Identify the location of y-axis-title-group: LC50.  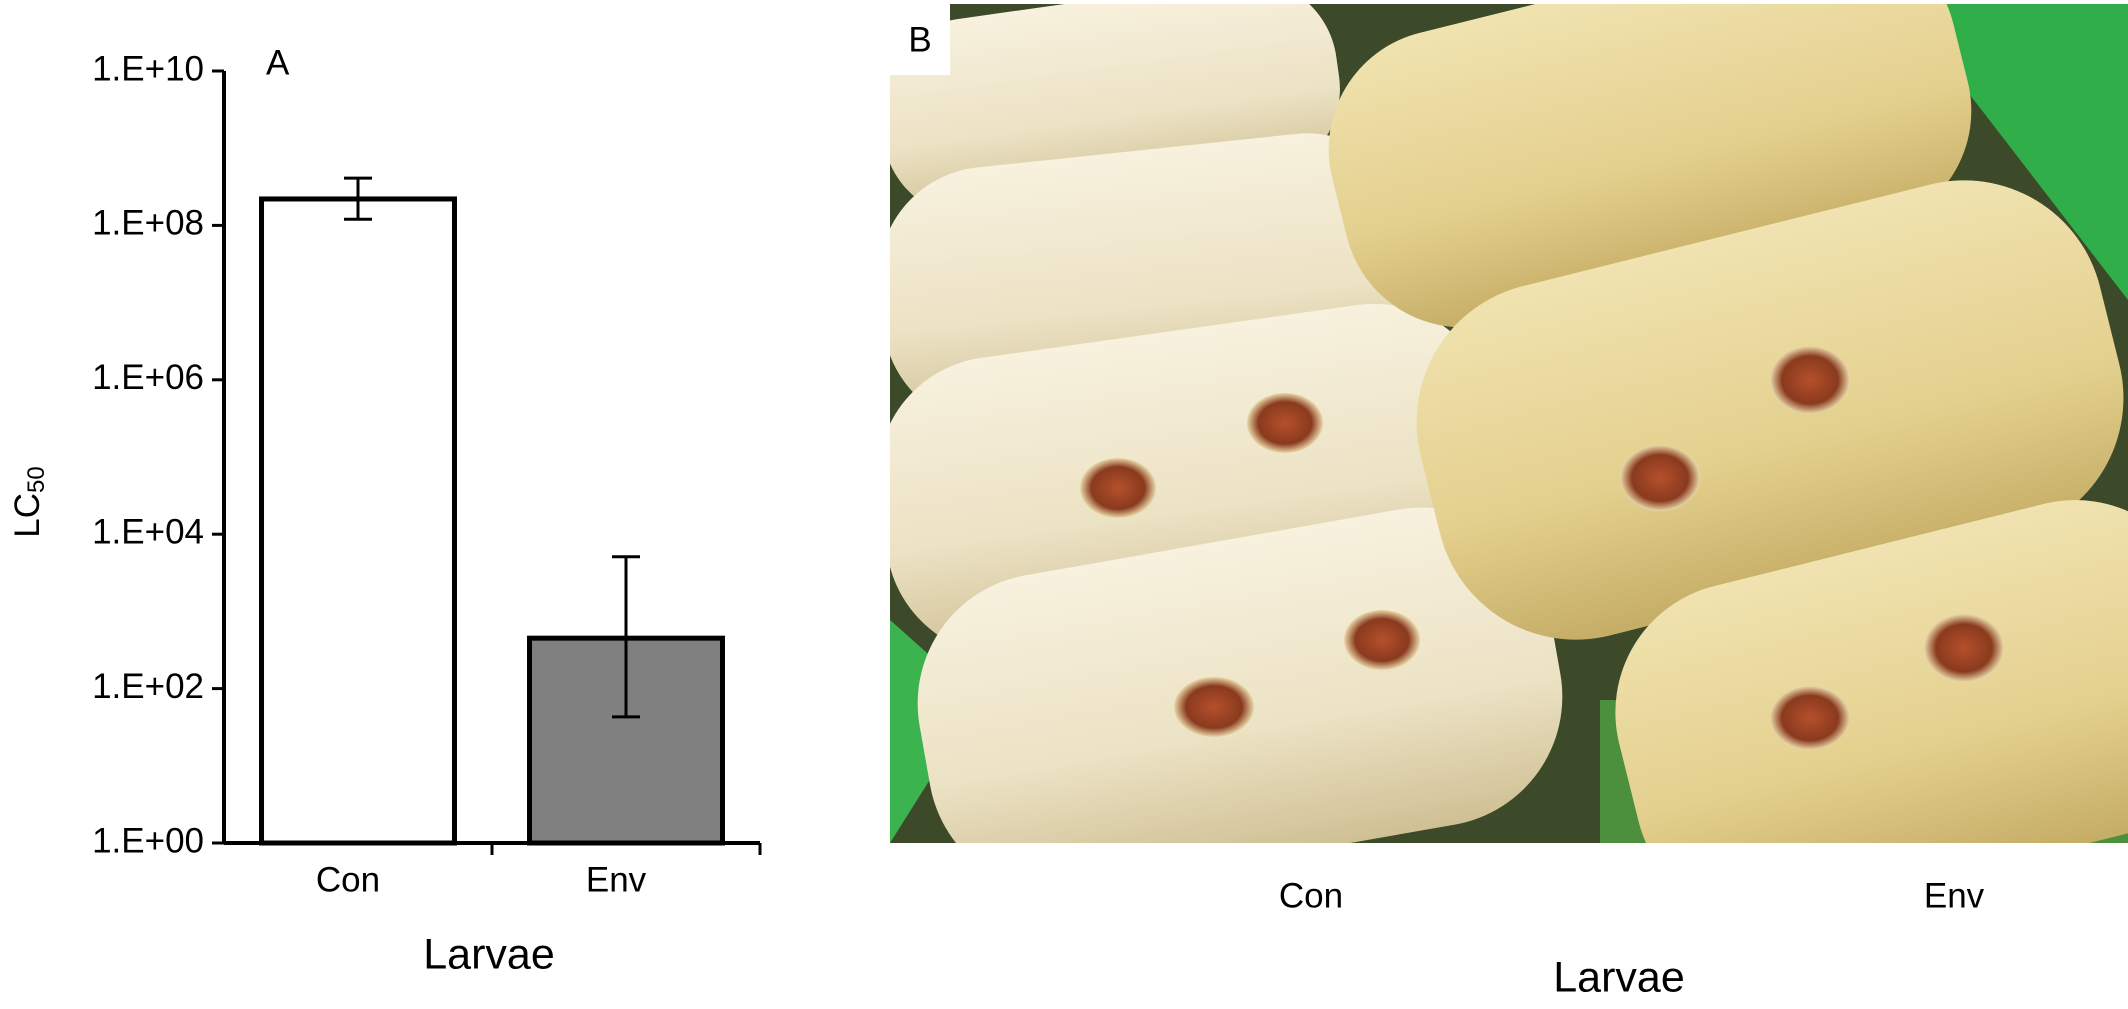
(29, 501).